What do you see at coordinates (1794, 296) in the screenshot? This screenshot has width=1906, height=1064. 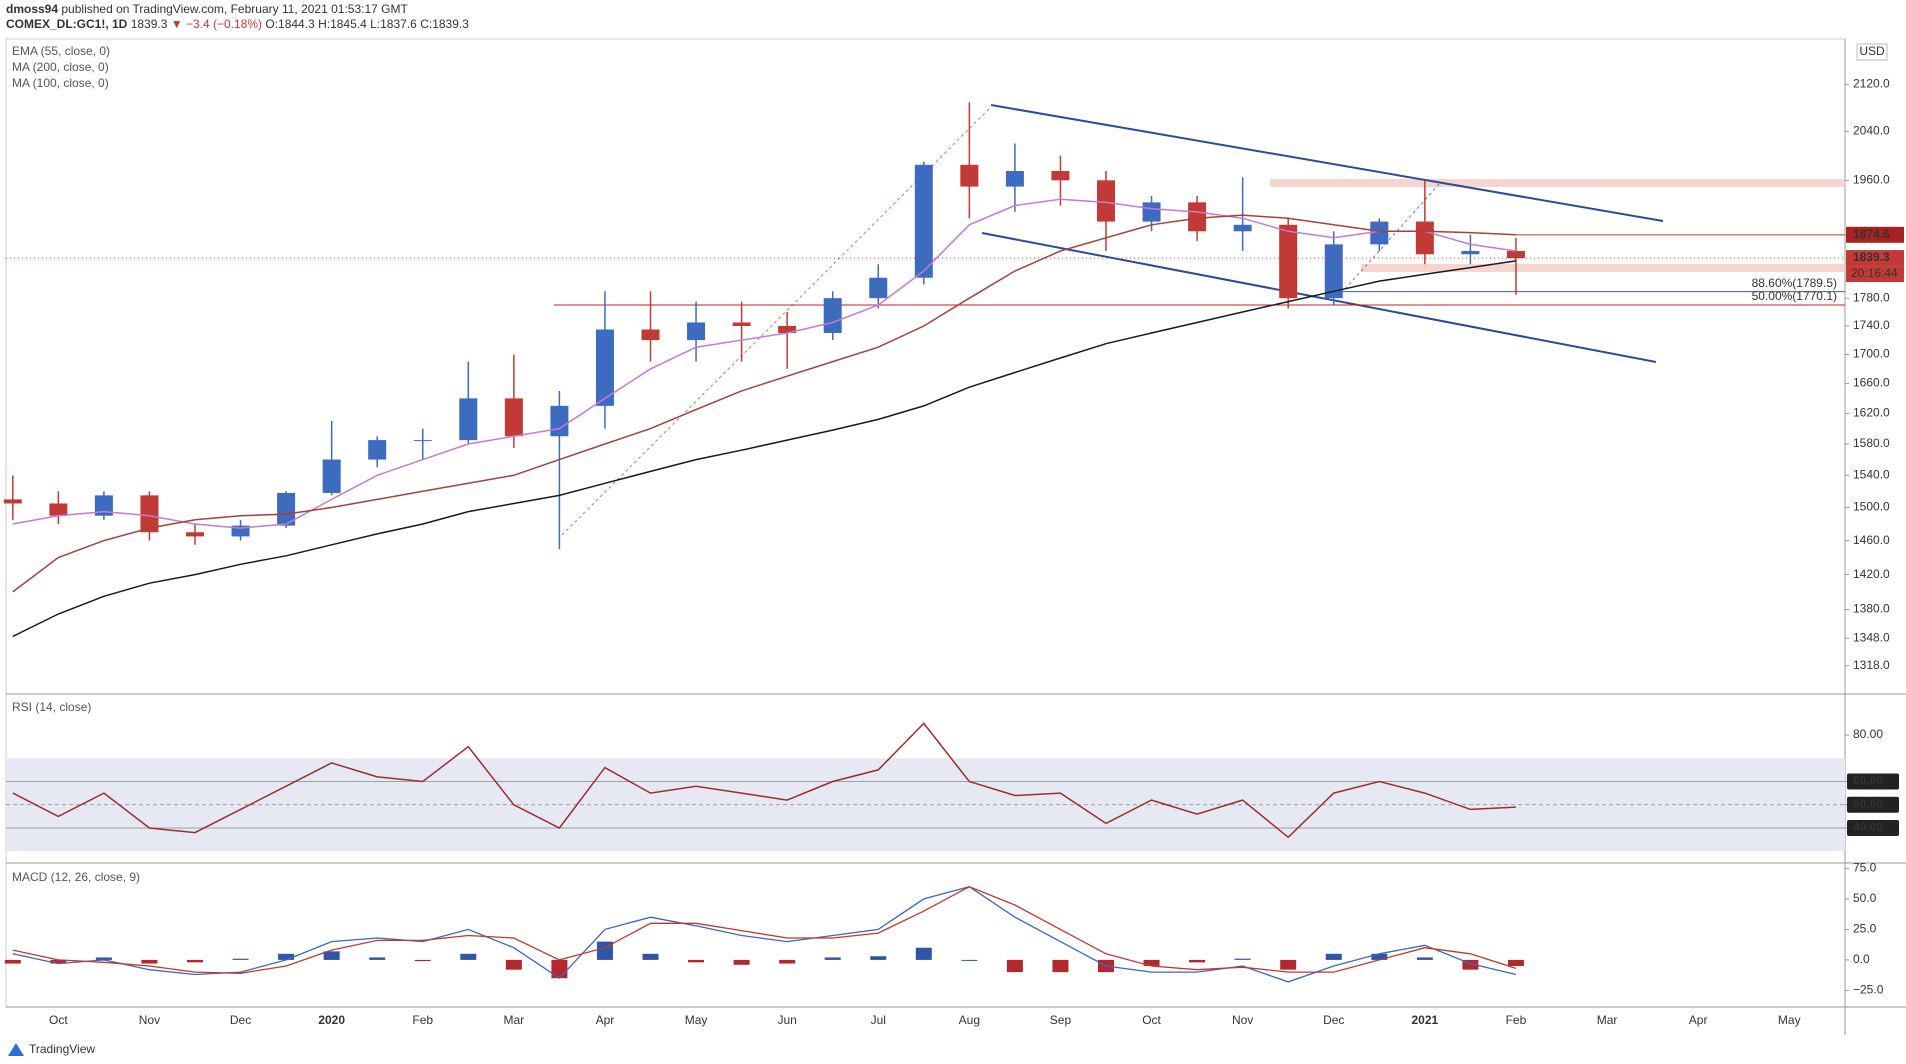 I see `fib-label: 50.00%(1770.1)` at bounding box center [1794, 296].